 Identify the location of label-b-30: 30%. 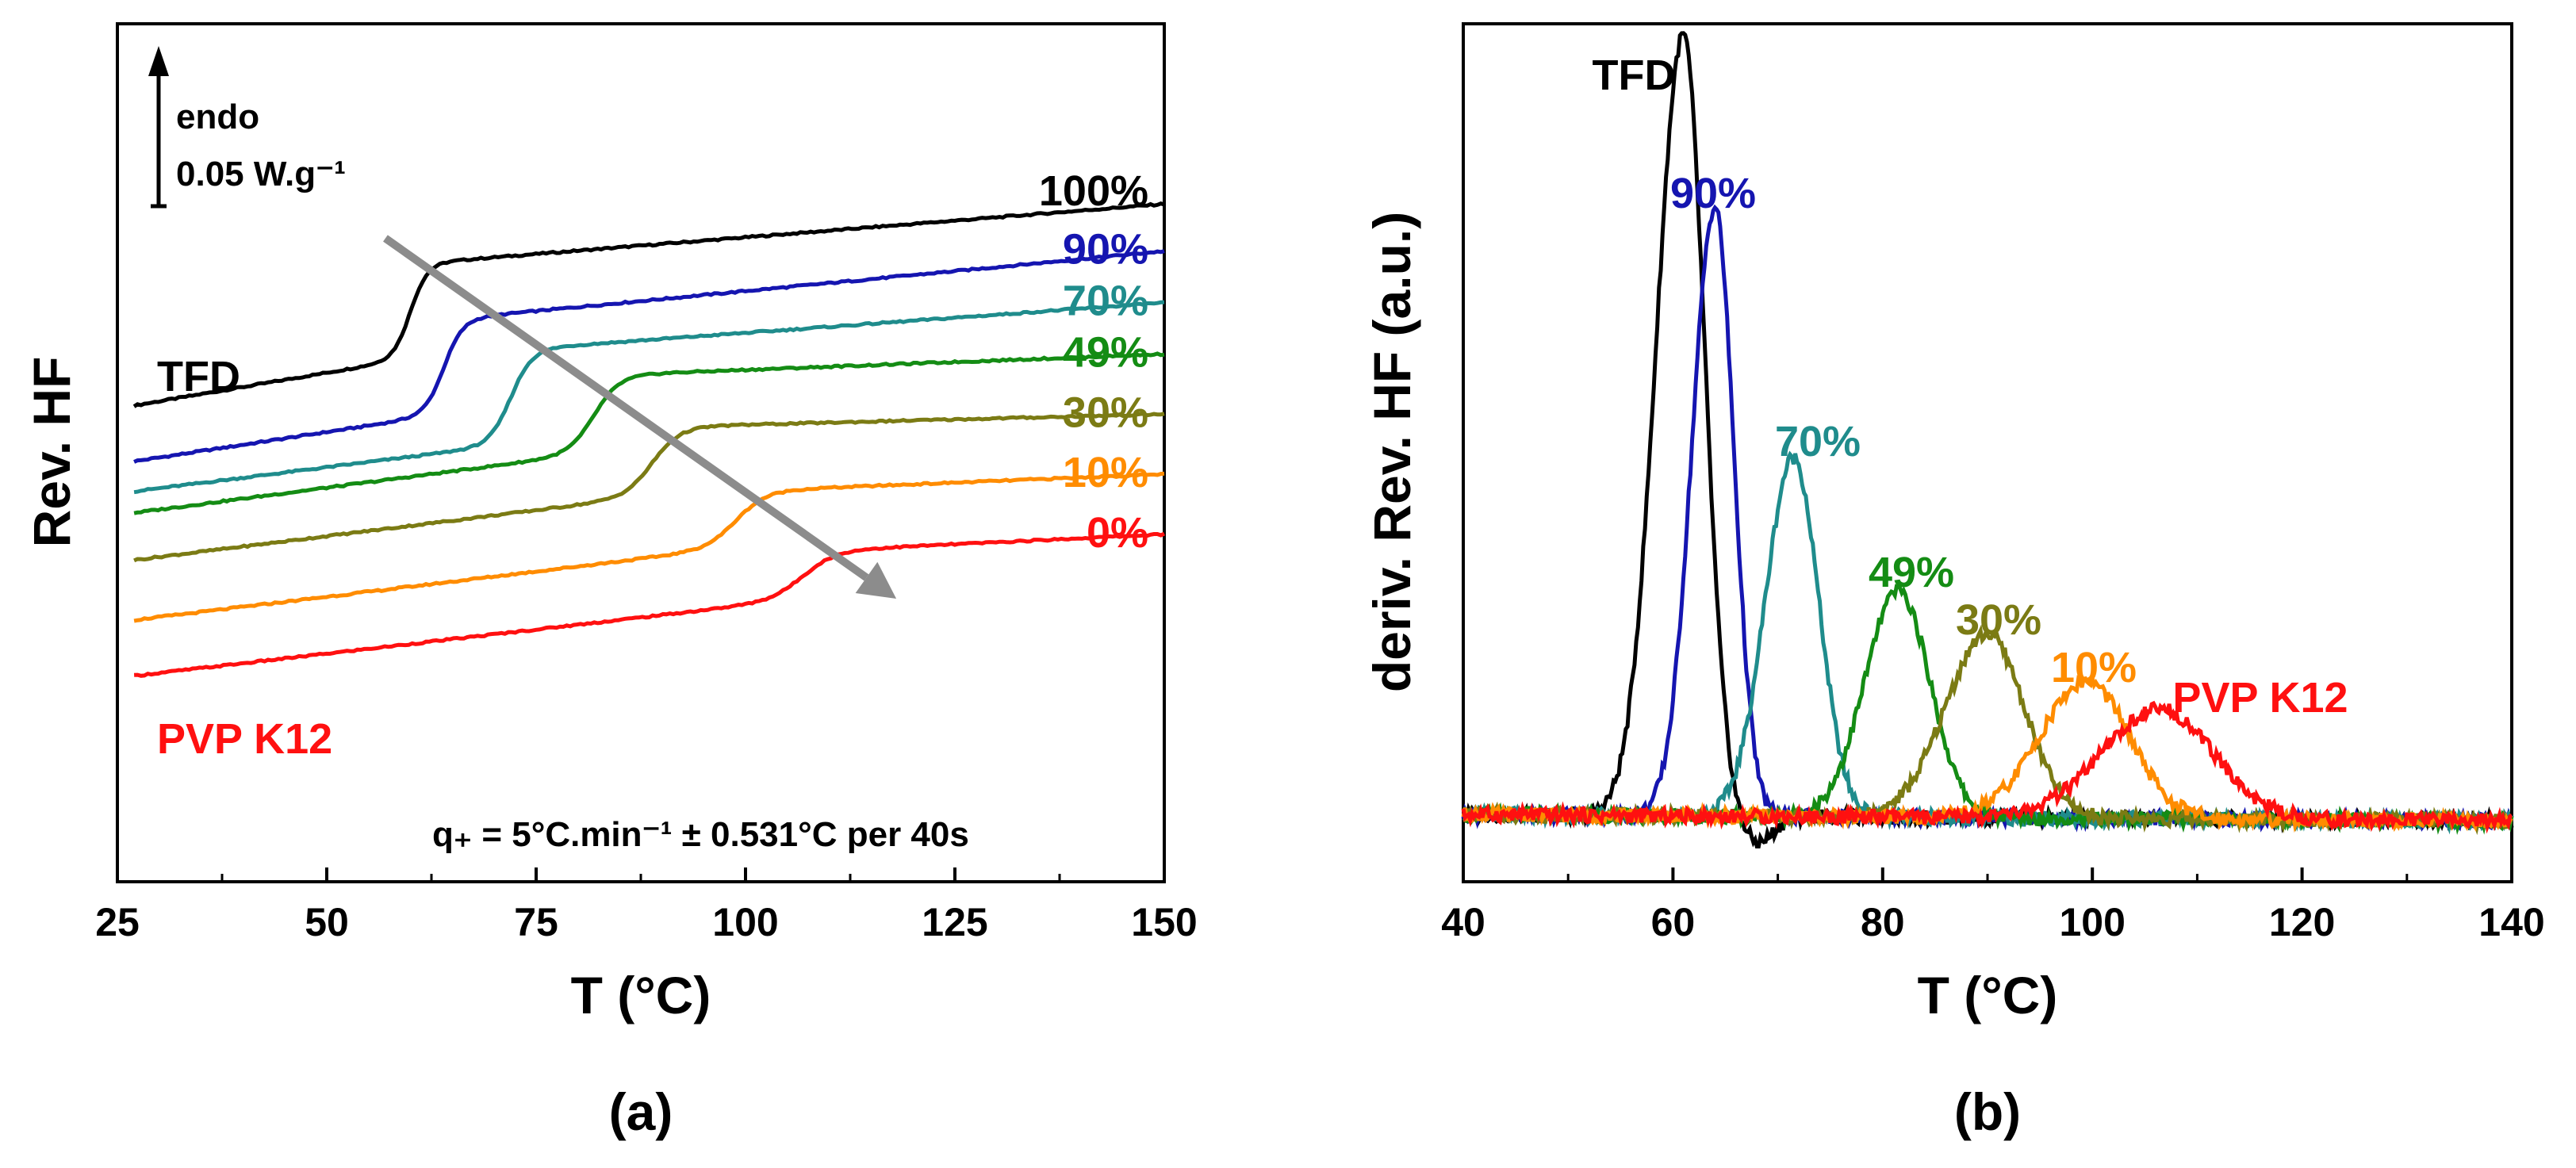
(1998, 620).